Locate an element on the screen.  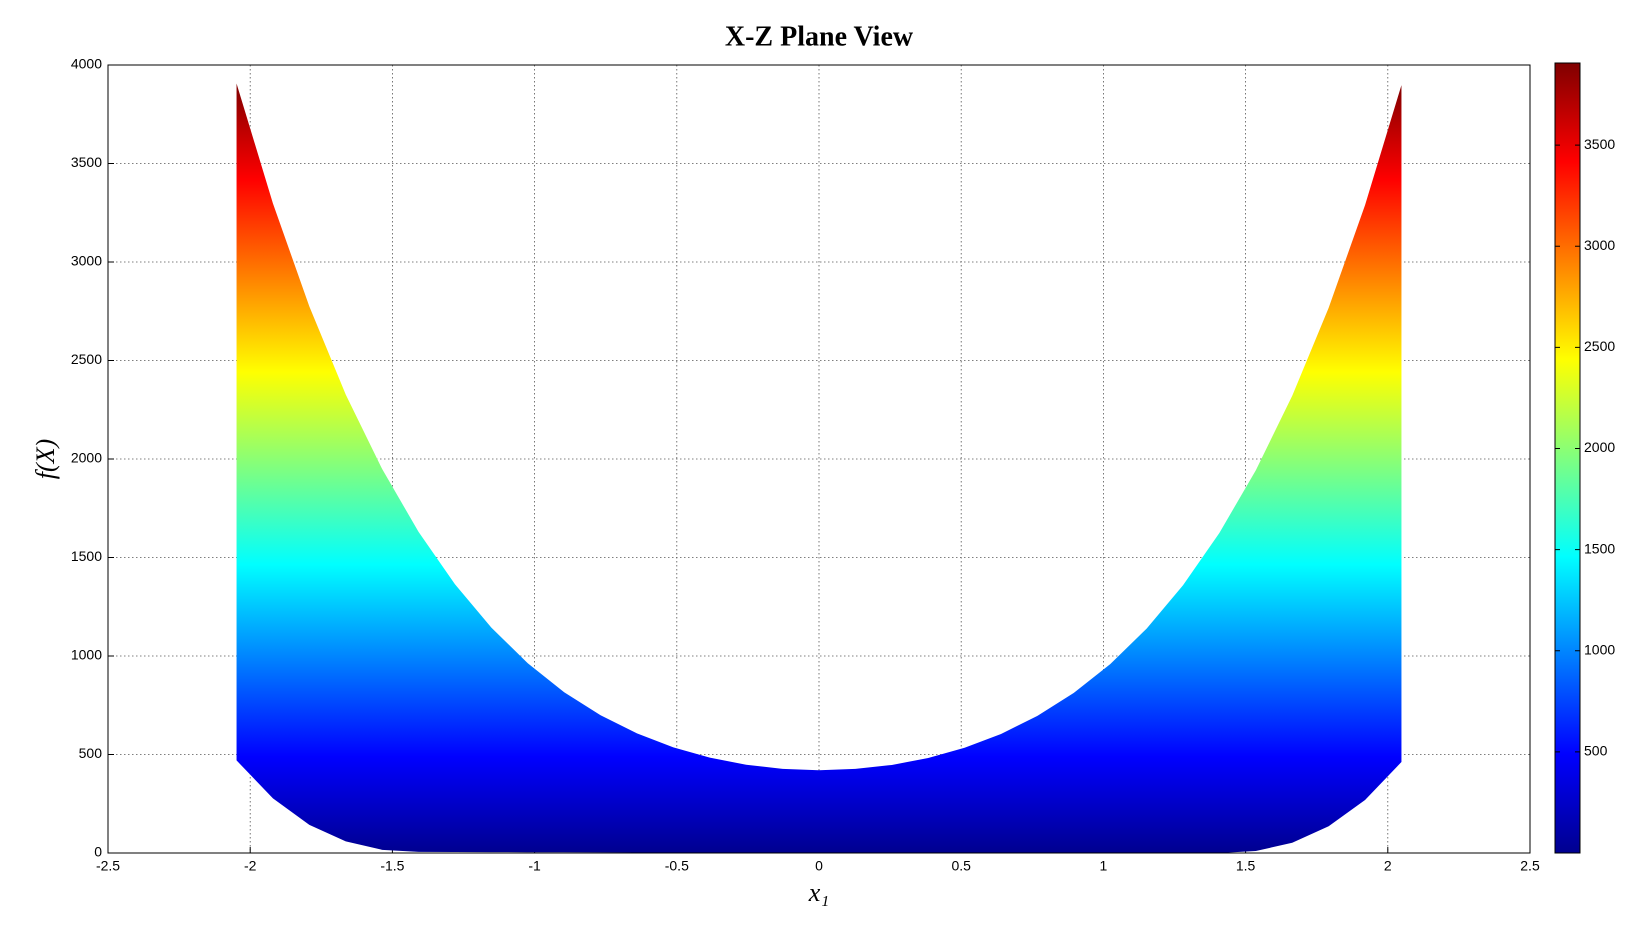
x-tick-label: -0.5 is located at coordinates (677, 866).